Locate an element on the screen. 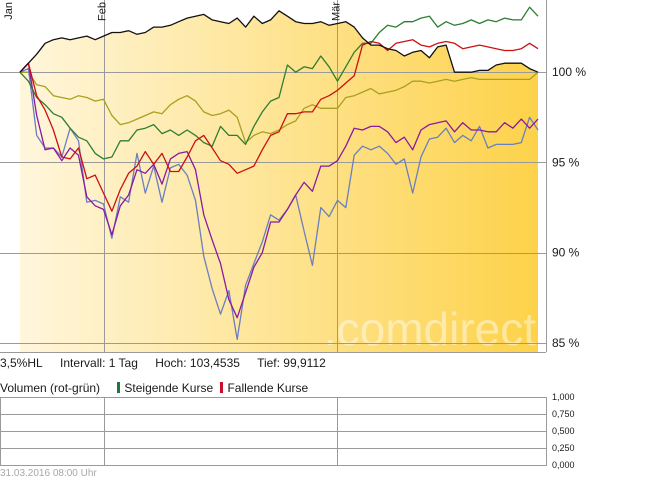  low-label: Tief: 99,9112 is located at coordinates (291, 363).